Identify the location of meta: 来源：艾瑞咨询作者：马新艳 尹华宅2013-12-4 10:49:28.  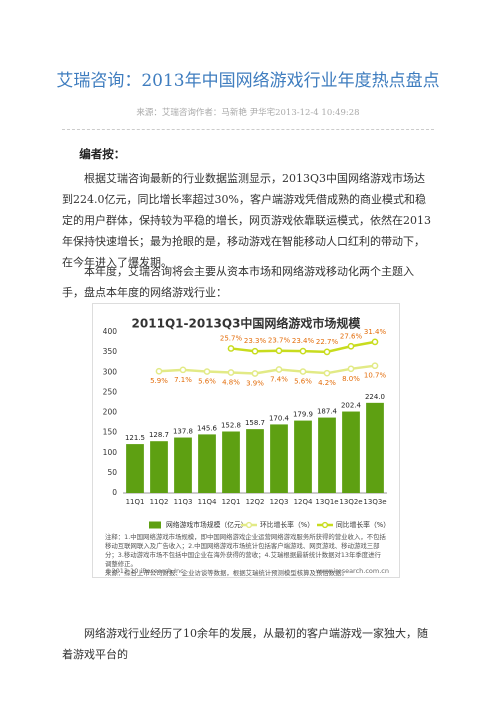
(248, 113).